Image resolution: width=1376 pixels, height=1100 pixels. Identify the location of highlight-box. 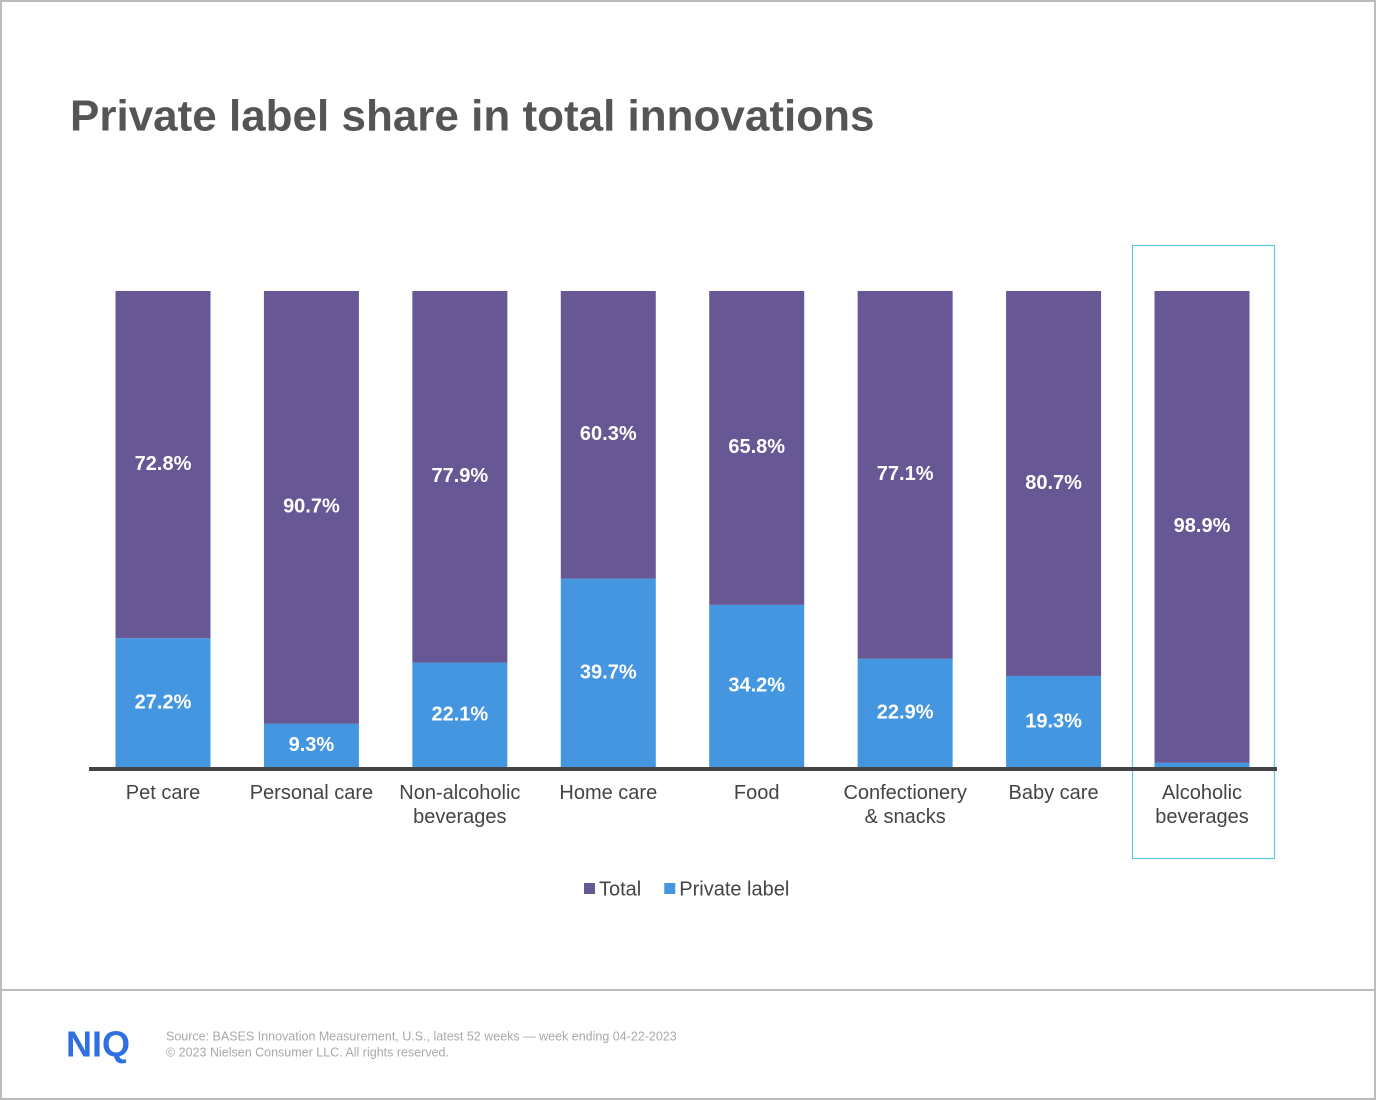
(1203, 552).